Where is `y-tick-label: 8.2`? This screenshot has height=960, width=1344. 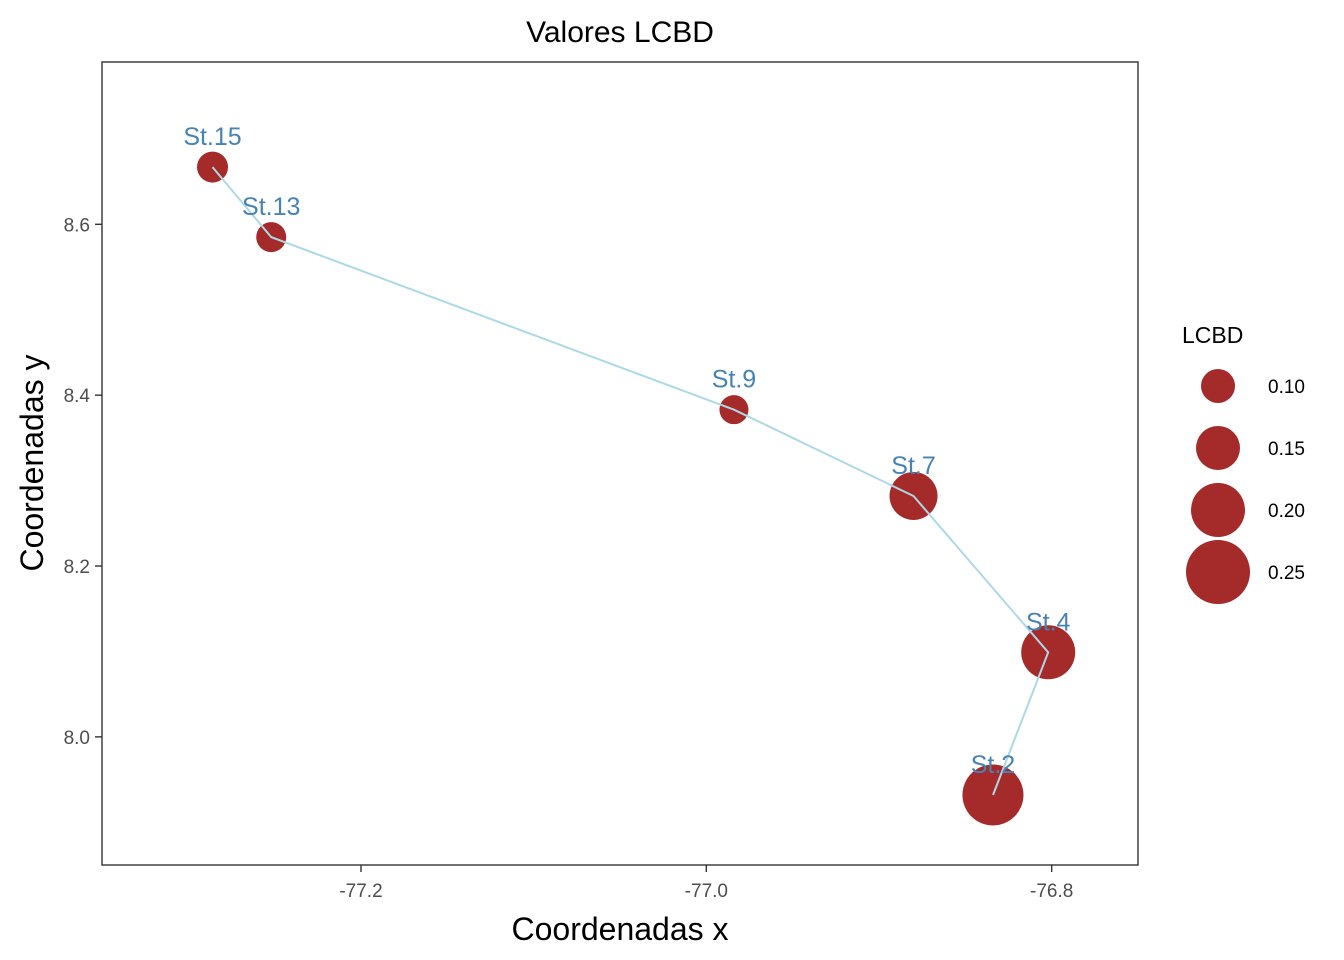 y-tick-label: 8.2 is located at coordinates (77, 567).